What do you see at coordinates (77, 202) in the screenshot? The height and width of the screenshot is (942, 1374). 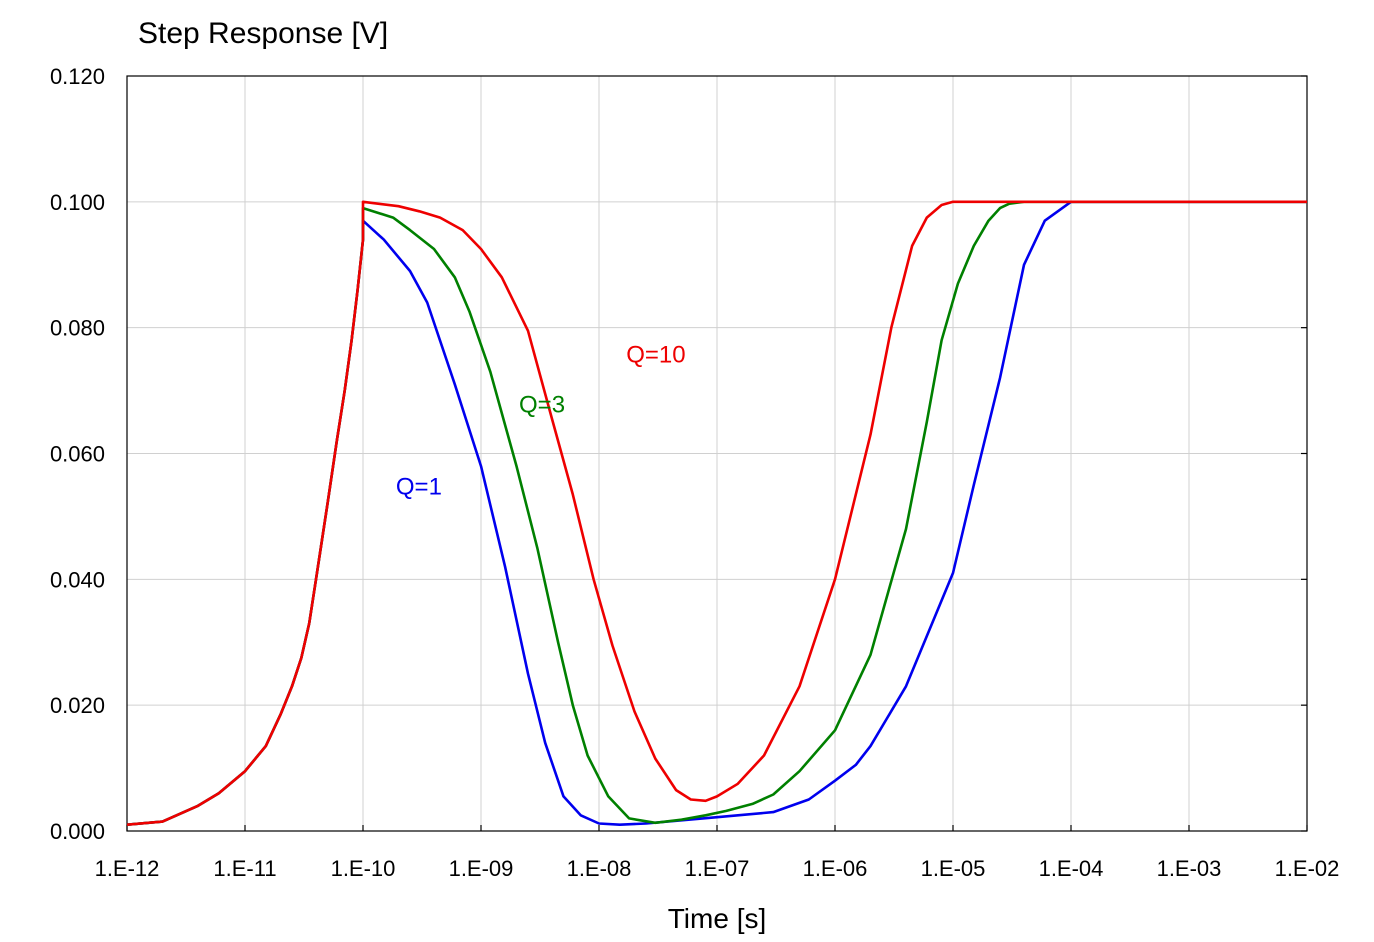 I see `y-tick-label: 0.100` at bounding box center [77, 202].